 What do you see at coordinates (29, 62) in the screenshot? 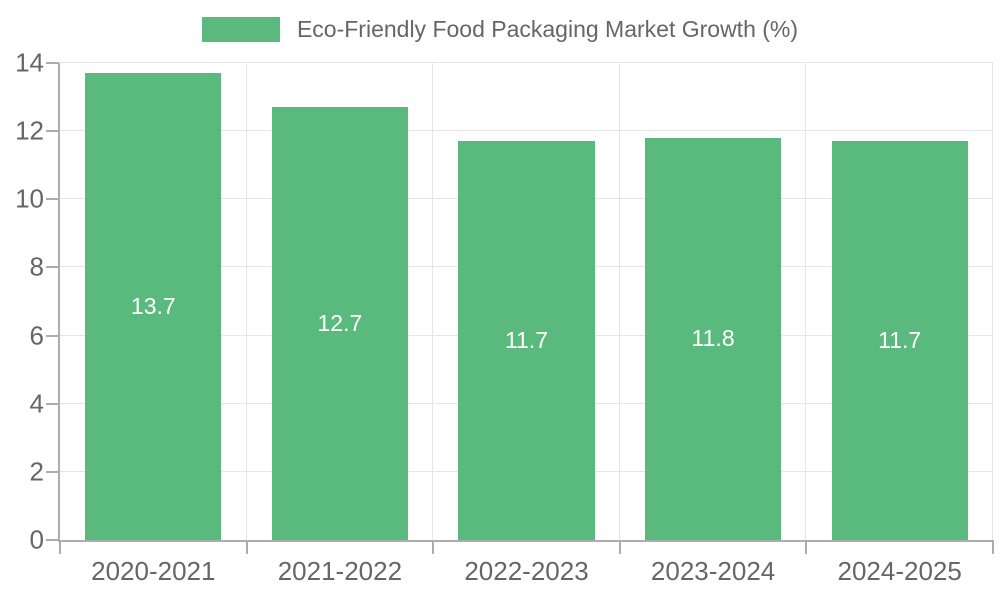
I see `y-axis-label: 14` at bounding box center [29, 62].